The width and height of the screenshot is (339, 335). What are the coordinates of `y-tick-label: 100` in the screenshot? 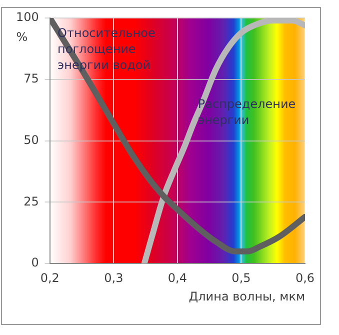 It's located at (27, 17).